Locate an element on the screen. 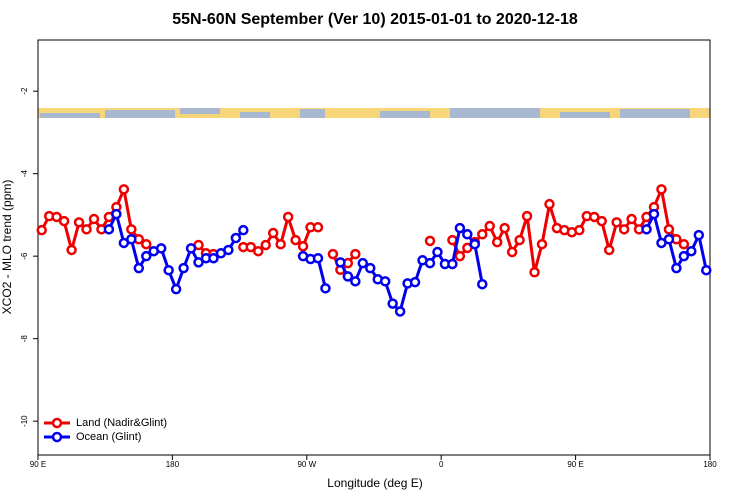 This screenshot has height=500, width=750. legend-label: Ocean (Glint) is located at coordinates (108, 437).